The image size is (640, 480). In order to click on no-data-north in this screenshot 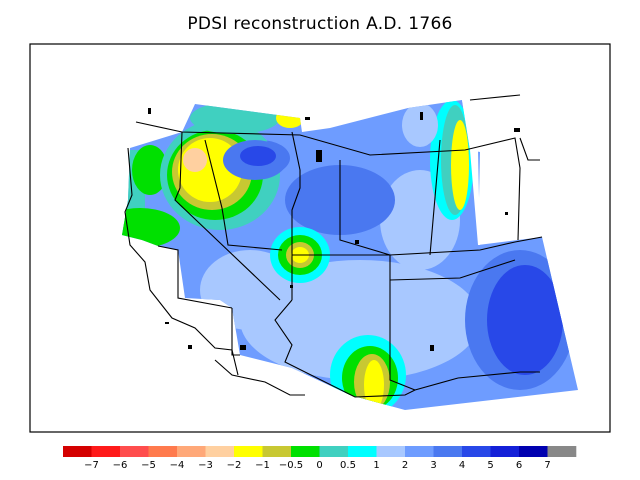, I will do `click(471, 172)`.